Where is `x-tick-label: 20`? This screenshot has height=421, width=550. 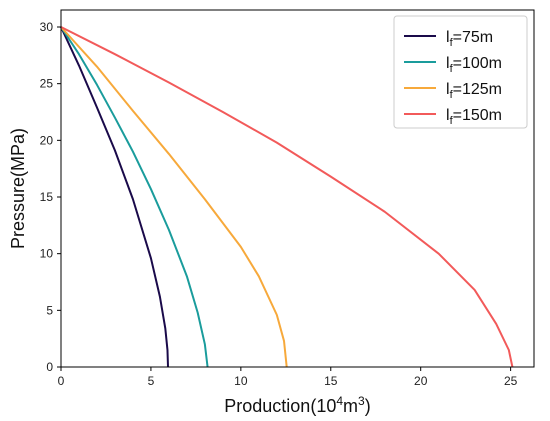
x-tick-label: 20 is located at coordinates (421, 381).